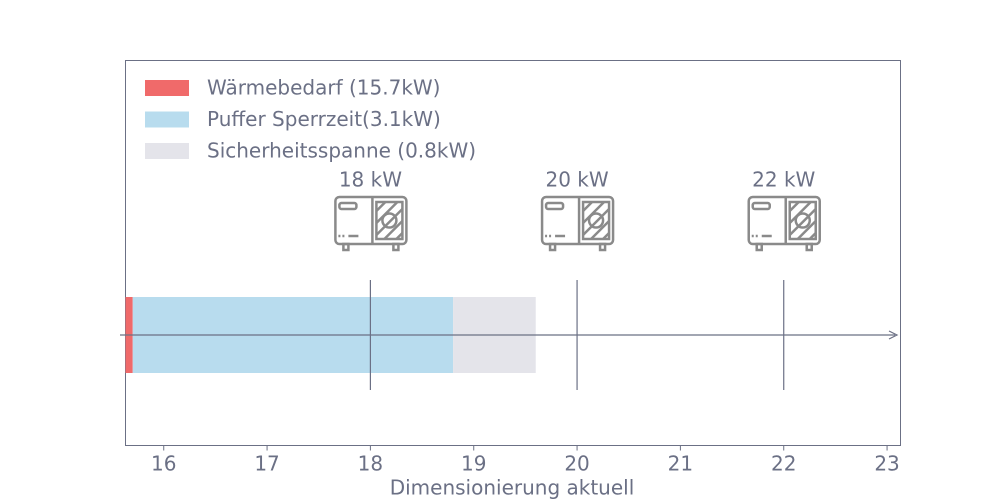  Describe the element at coordinates (783, 180) in the screenshot. I see `marker-label: 22 kW` at that location.